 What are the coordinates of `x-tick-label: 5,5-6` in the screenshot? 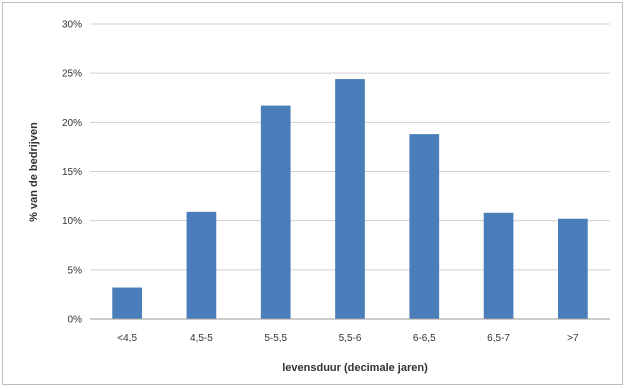 It's located at (350, 338).